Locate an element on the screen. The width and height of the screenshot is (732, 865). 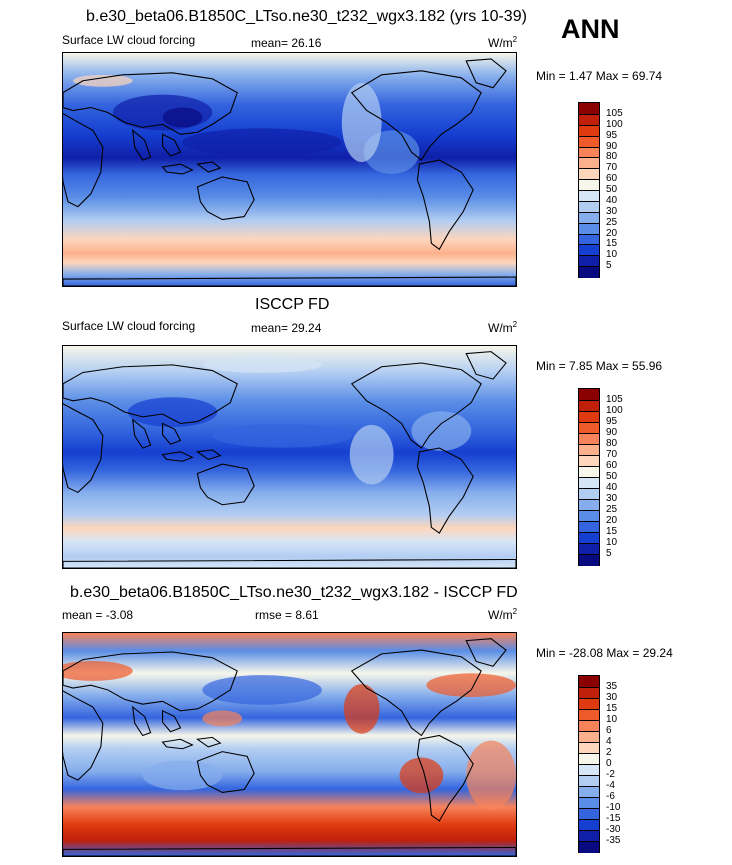
panel2-mean-label: mean= 29.24 is located at coordinates (286, 328).